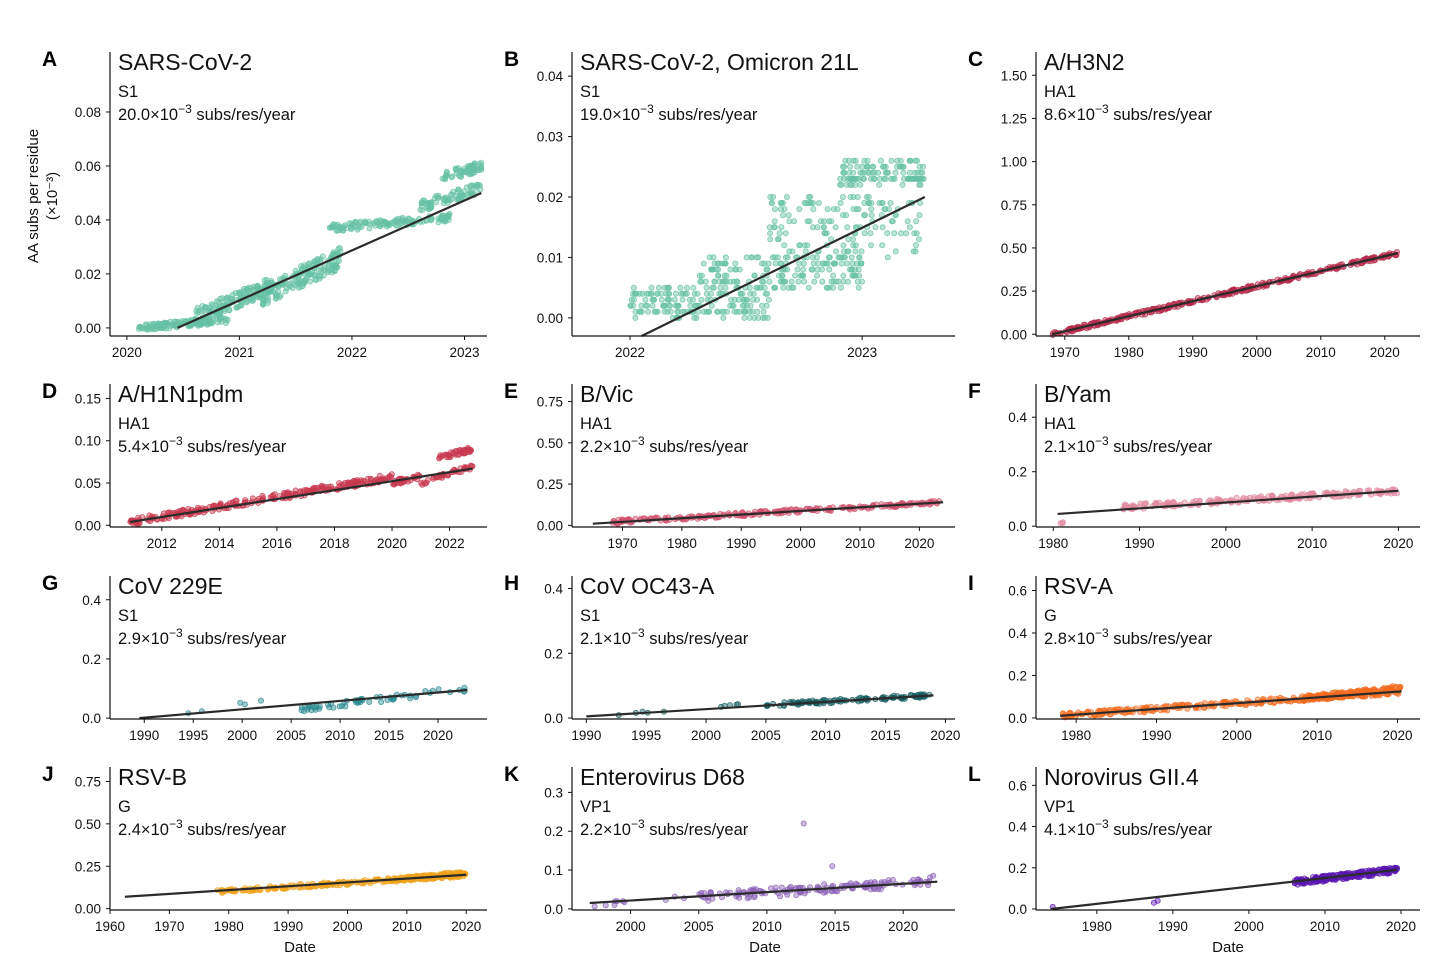  I want to click on fit-line-j, so click(295, 885).